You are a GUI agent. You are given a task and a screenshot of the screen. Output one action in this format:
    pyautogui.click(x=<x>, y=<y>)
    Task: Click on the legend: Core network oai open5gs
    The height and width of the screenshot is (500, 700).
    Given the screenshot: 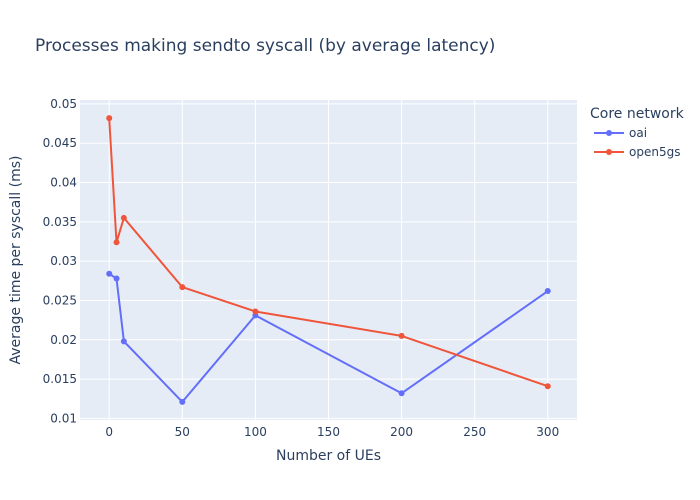 What is the action you would take?
    pyautogui.click(x=637, y=132)
    